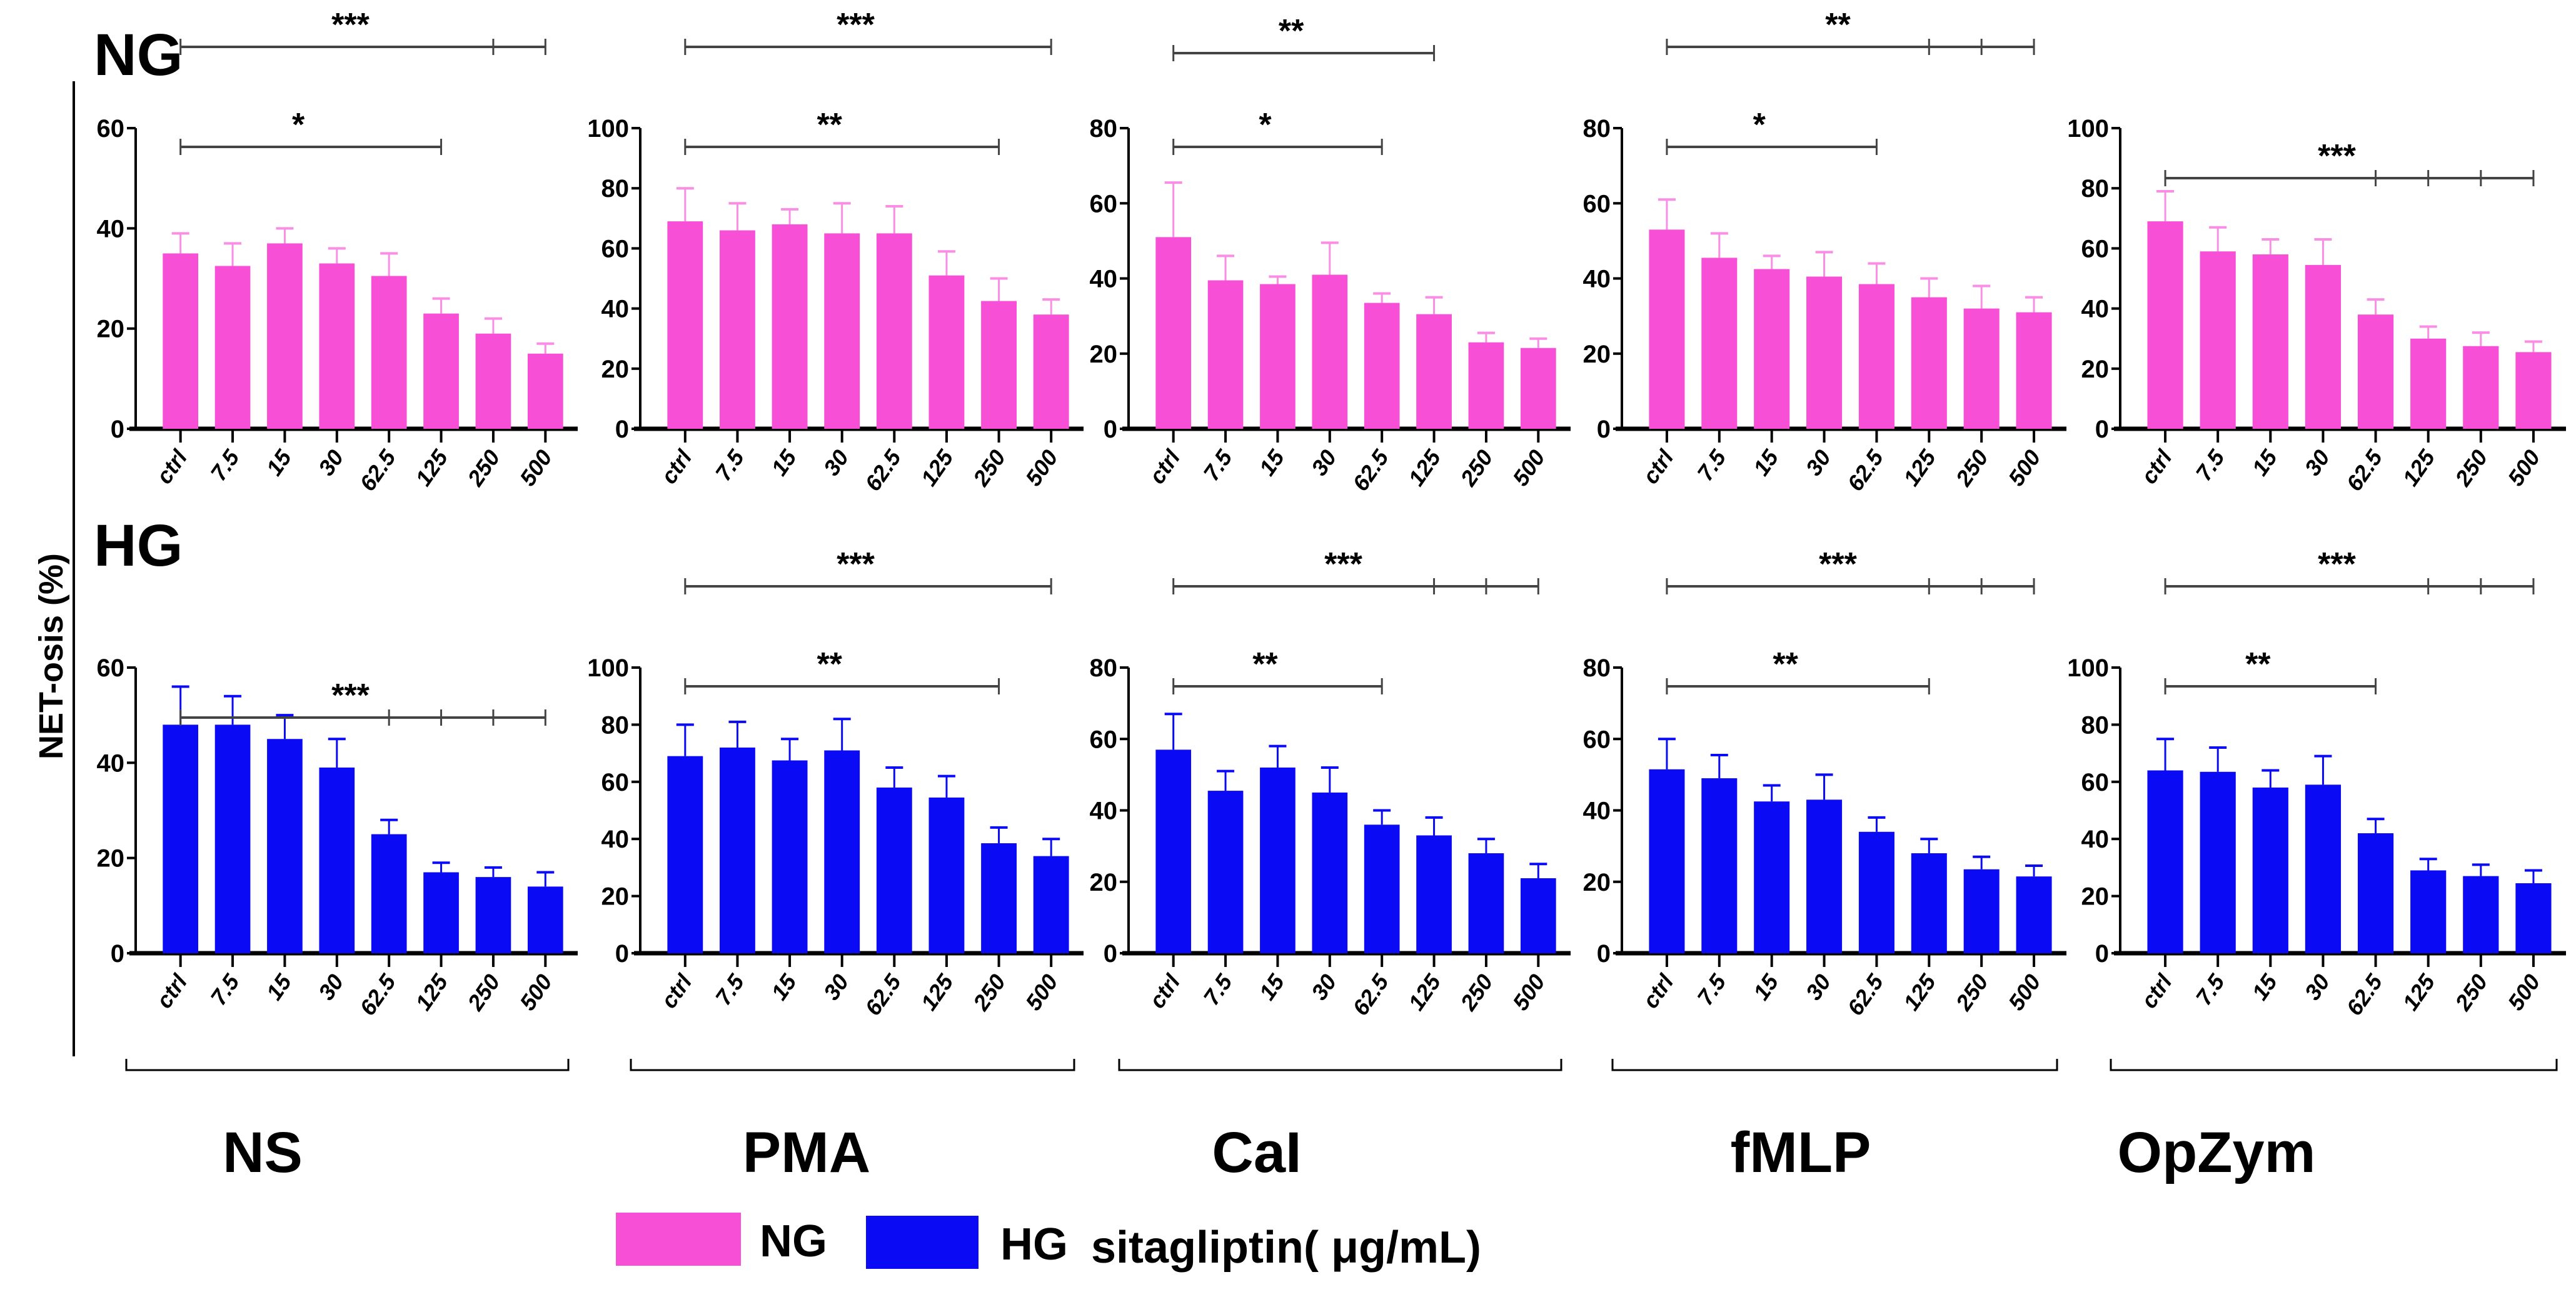 Image resolution: width=2576 pixels, height=1307 pixels. I want to click on y-tick-label: 100, so click(608, 129).